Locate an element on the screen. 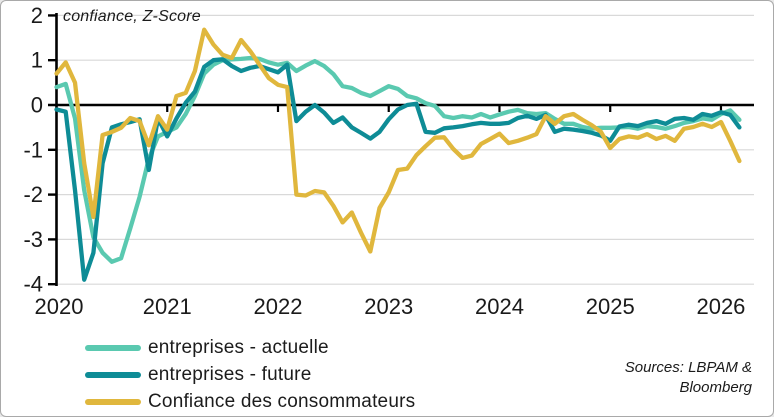  x-tick-label: 2026 is located at coordinates (720, 306).